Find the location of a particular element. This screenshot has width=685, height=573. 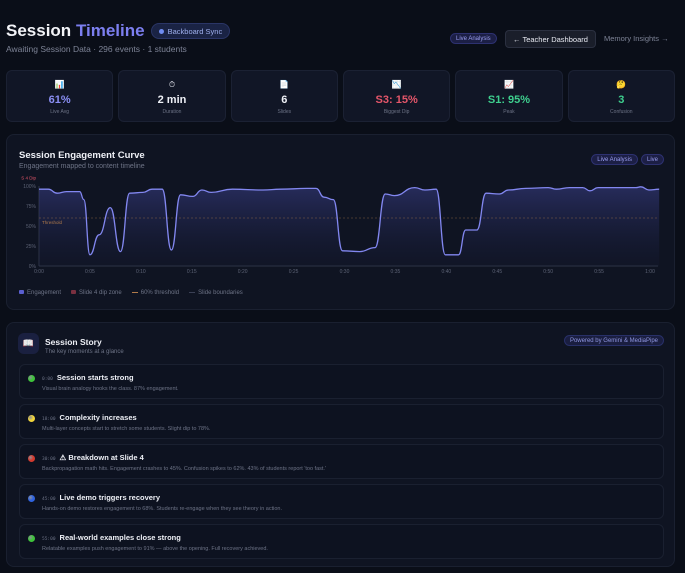

title-text: Session is located at coordinates (39, 30).